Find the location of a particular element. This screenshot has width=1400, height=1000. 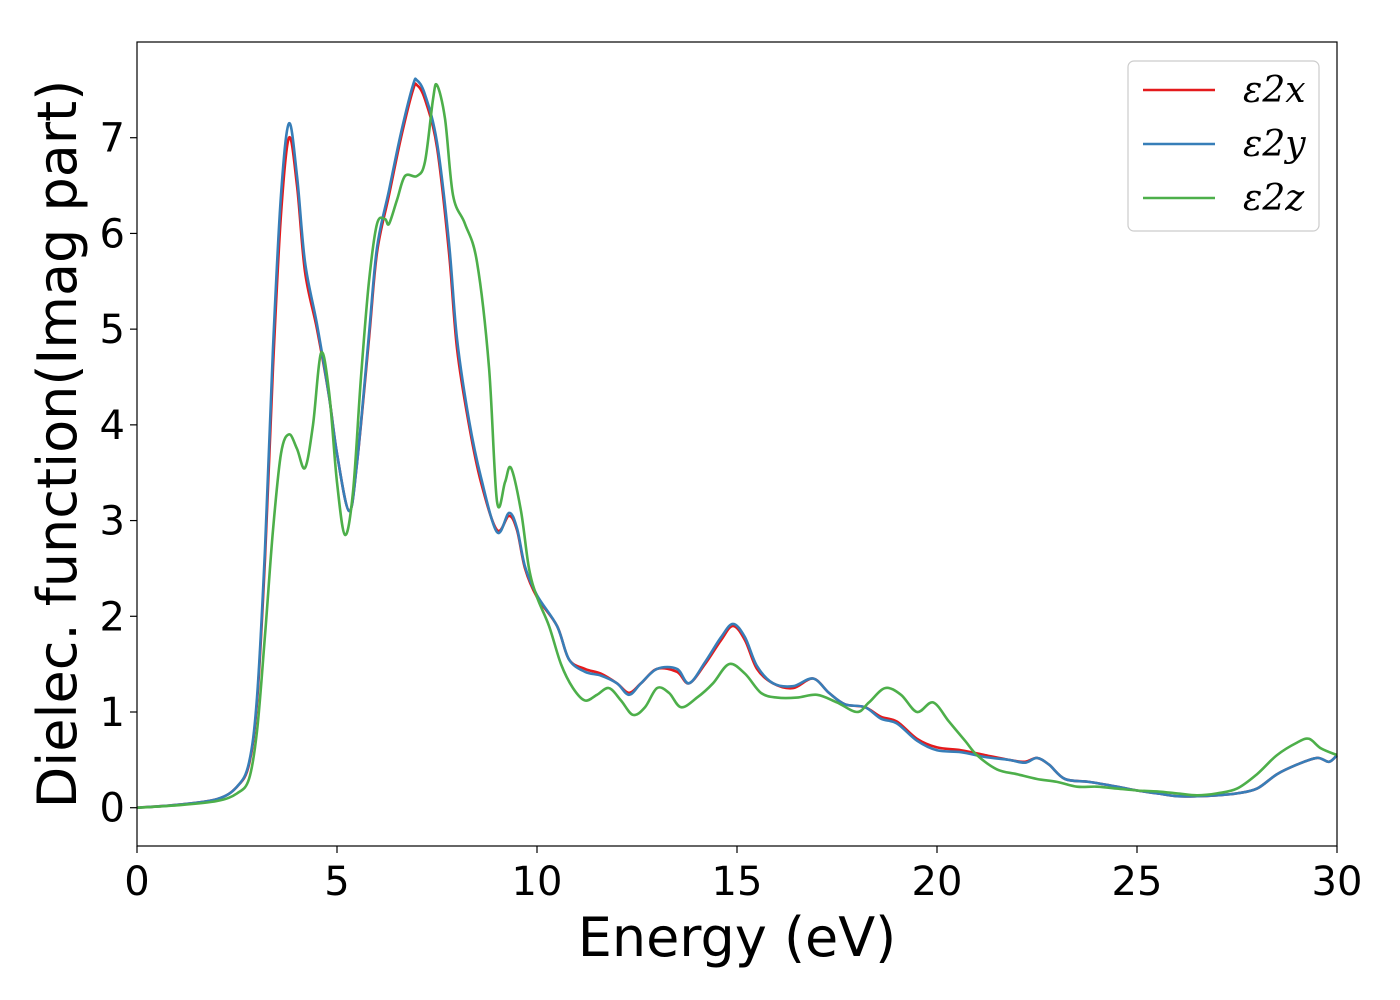

y-tick-label: 7 is located at coordinates (112, 139).